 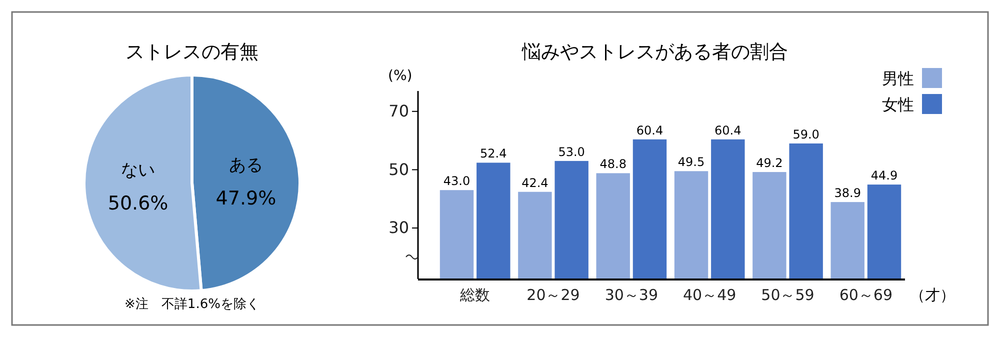 What do you see at coordinates (631, 295) in the screenshot?
I see `x-tick-label: 30～39` at bounding box center [631, 295].